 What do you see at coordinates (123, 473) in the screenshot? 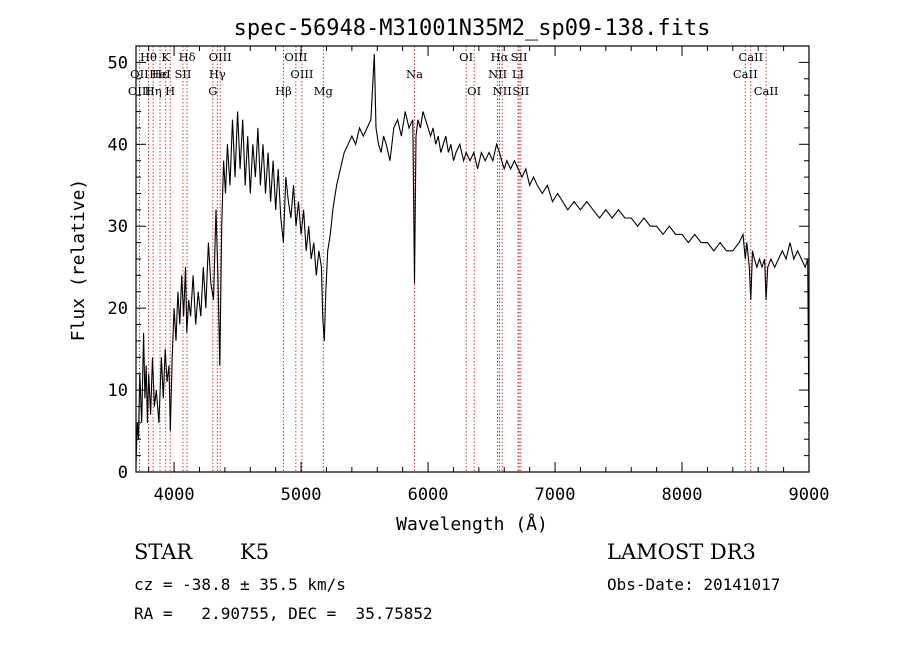
I see `y-tick-label: 0` at bounding box center [123, 473].